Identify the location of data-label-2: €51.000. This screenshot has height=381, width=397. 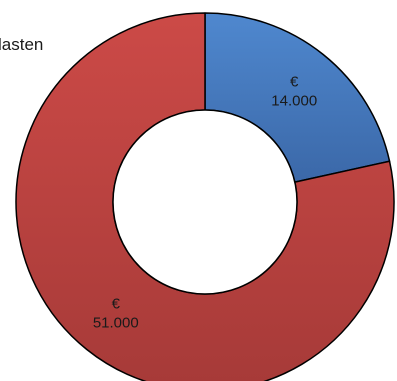
(116, 314).